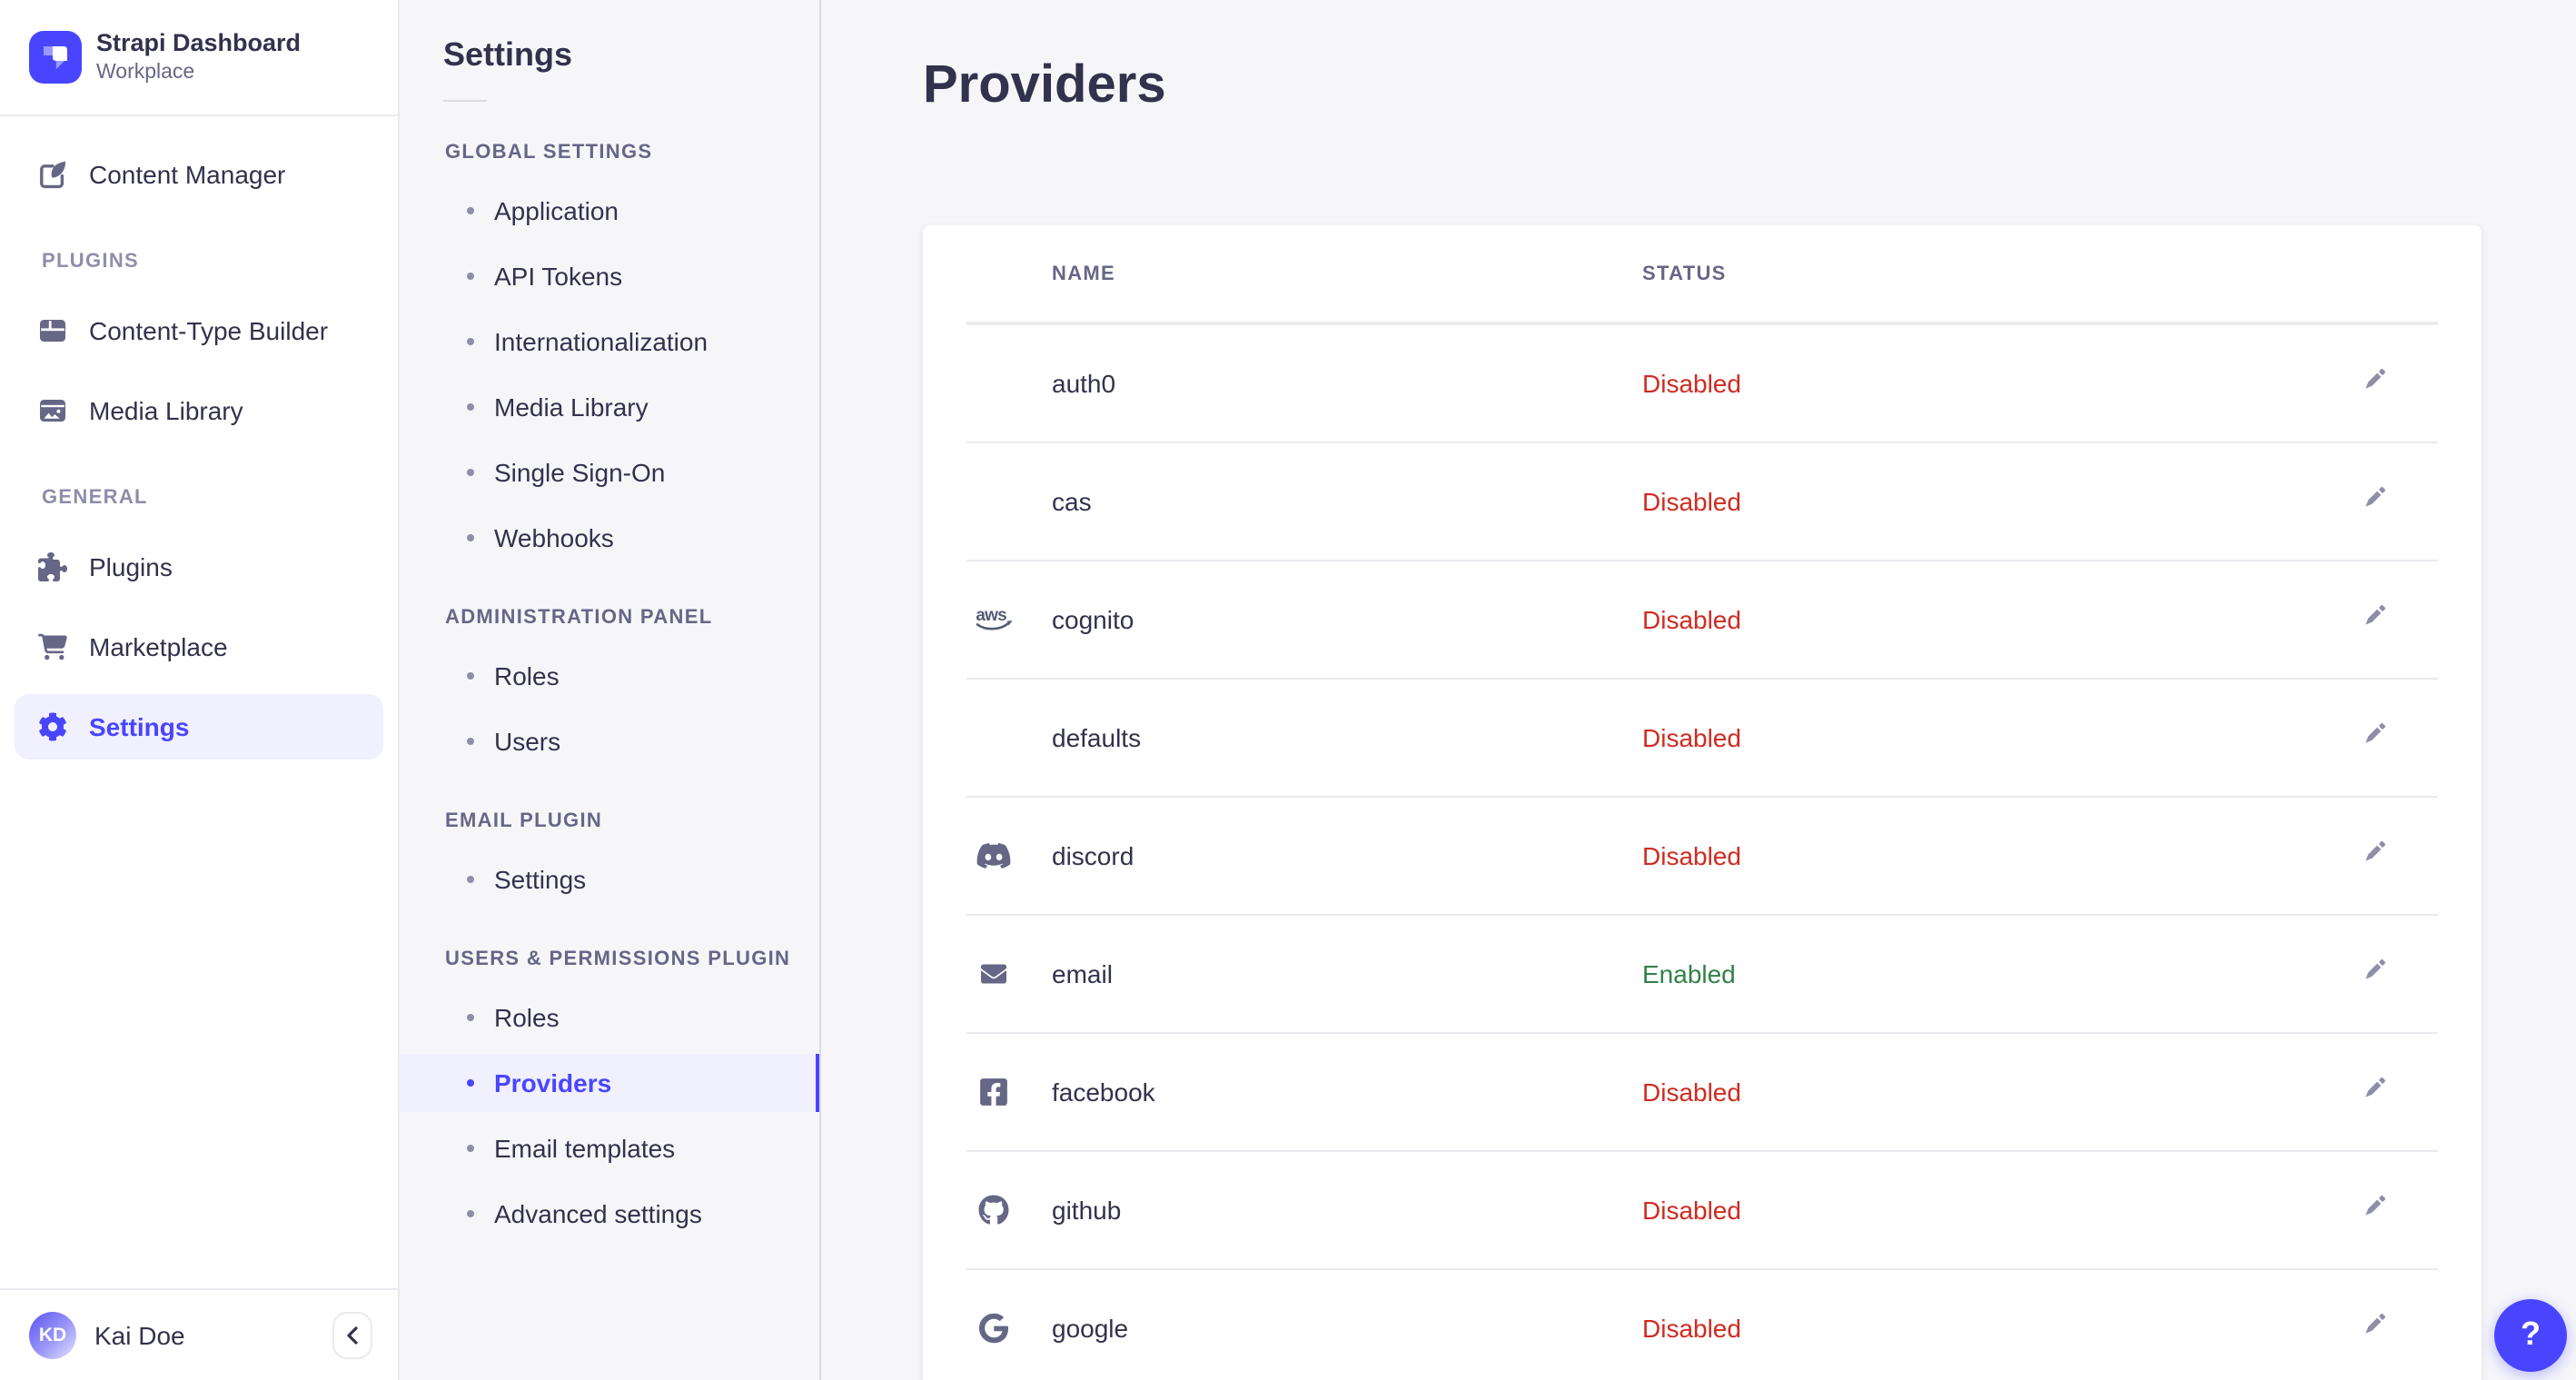 This screenshot has width=2576, height=1380. What do you see at coordinates (139, 1334) in the screenshot?
I see `user-name: Kai Doe` at bounding box center [139, 1334].